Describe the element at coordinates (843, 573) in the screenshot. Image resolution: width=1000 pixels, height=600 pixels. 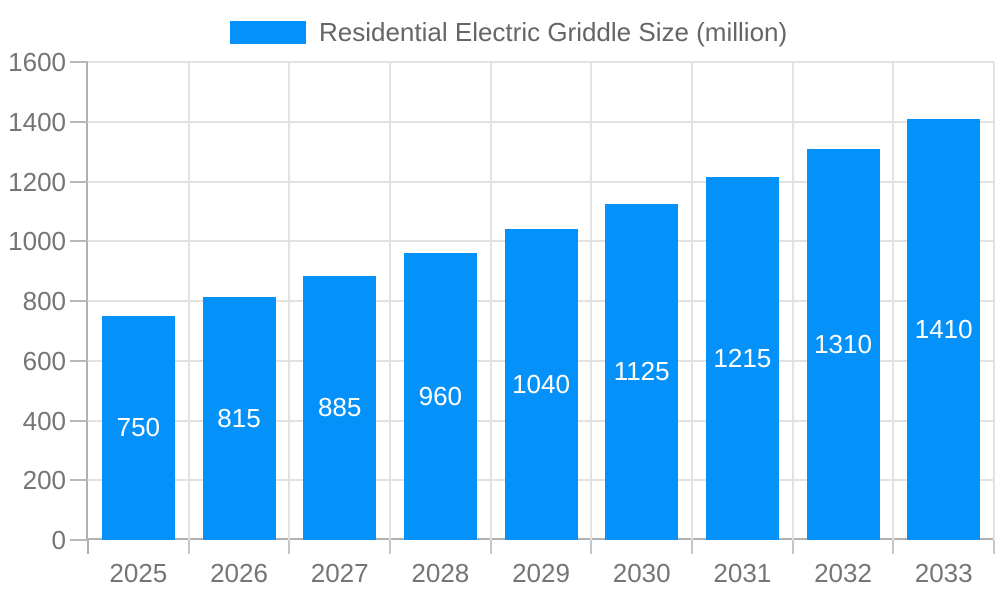
I see `x-tick-label: 2032` at that location.